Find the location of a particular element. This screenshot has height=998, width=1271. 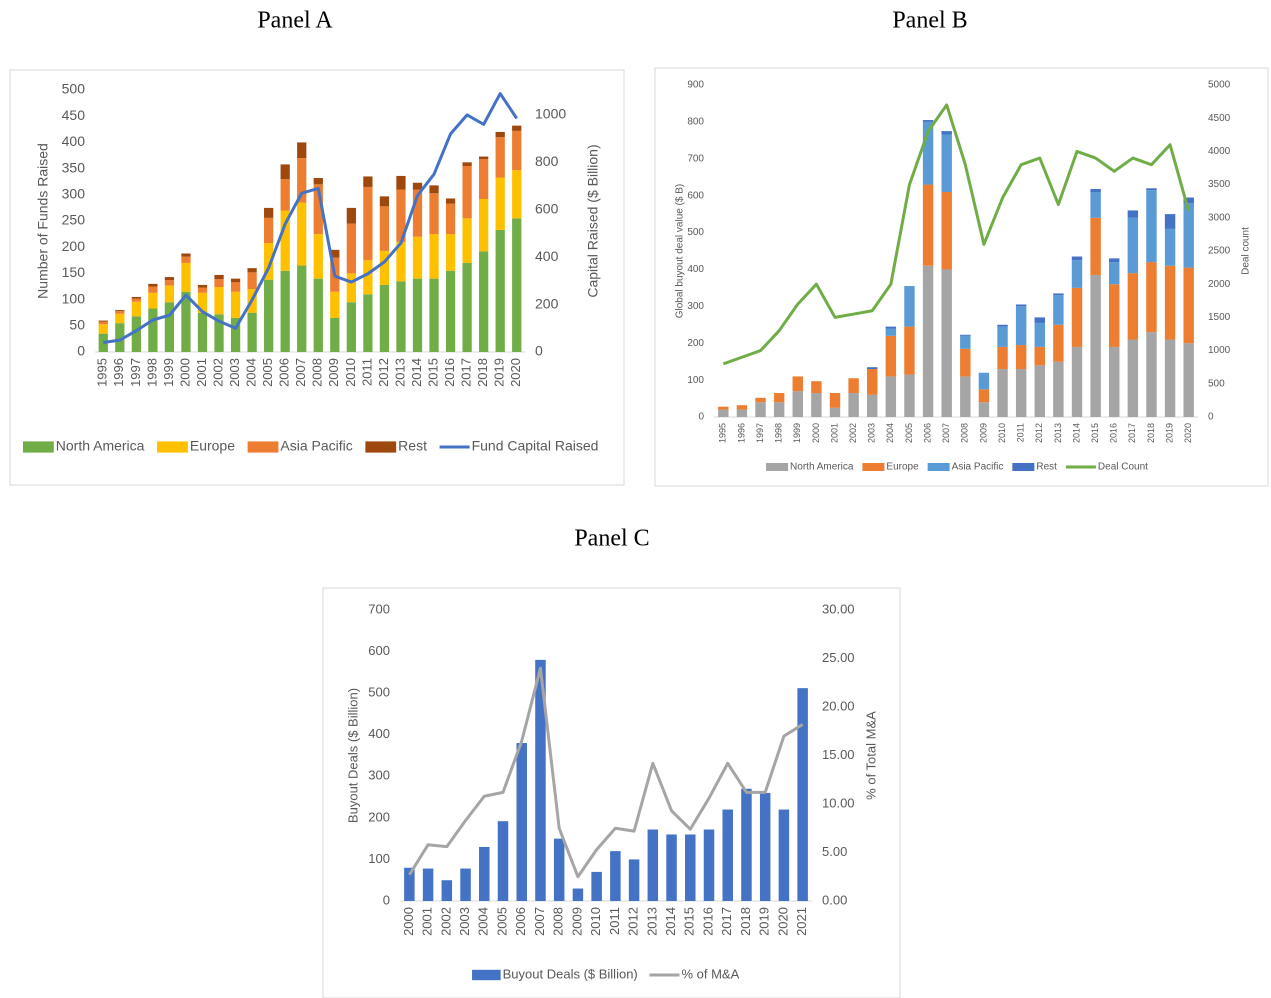

y2-tick-label: 1500 is located at coordinates (1219, 317).